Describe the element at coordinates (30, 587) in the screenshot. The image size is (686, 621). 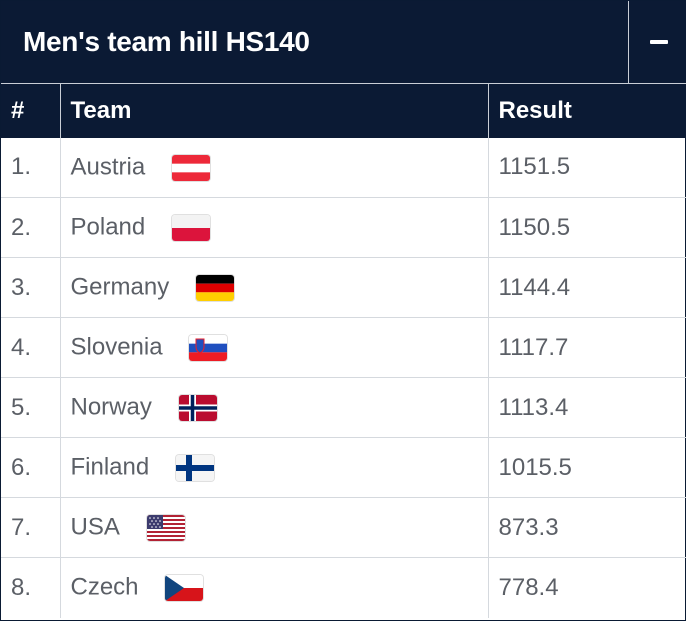
I see `rank-cell: 8.` at that location.